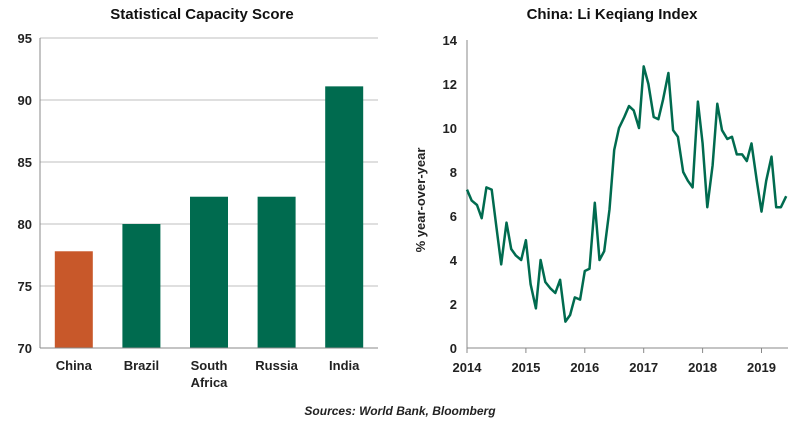  I want to click on line-x-tick-labels: 2014 2015 2016 2017 2018 2019, so click(614, 361).